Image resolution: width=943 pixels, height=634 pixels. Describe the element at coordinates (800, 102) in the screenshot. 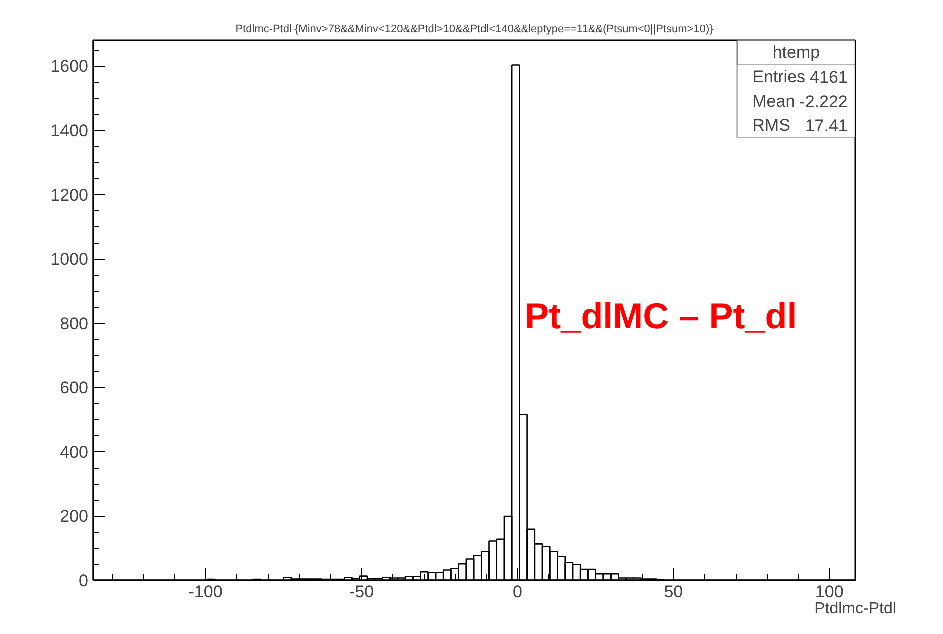

I see `annotation: Mean -2.222` at that location.